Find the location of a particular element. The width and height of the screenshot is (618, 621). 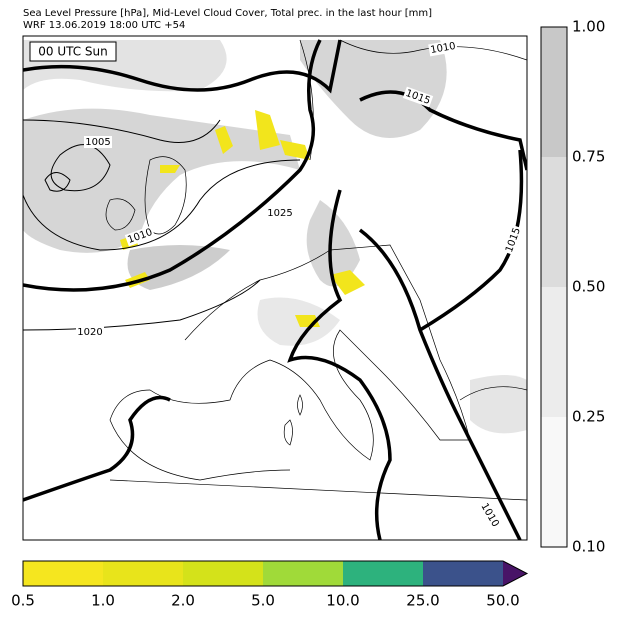

cloud-colorbar: 1.00 0.75 0.50 0.25 0.10 is located at coordinates (572, 287).